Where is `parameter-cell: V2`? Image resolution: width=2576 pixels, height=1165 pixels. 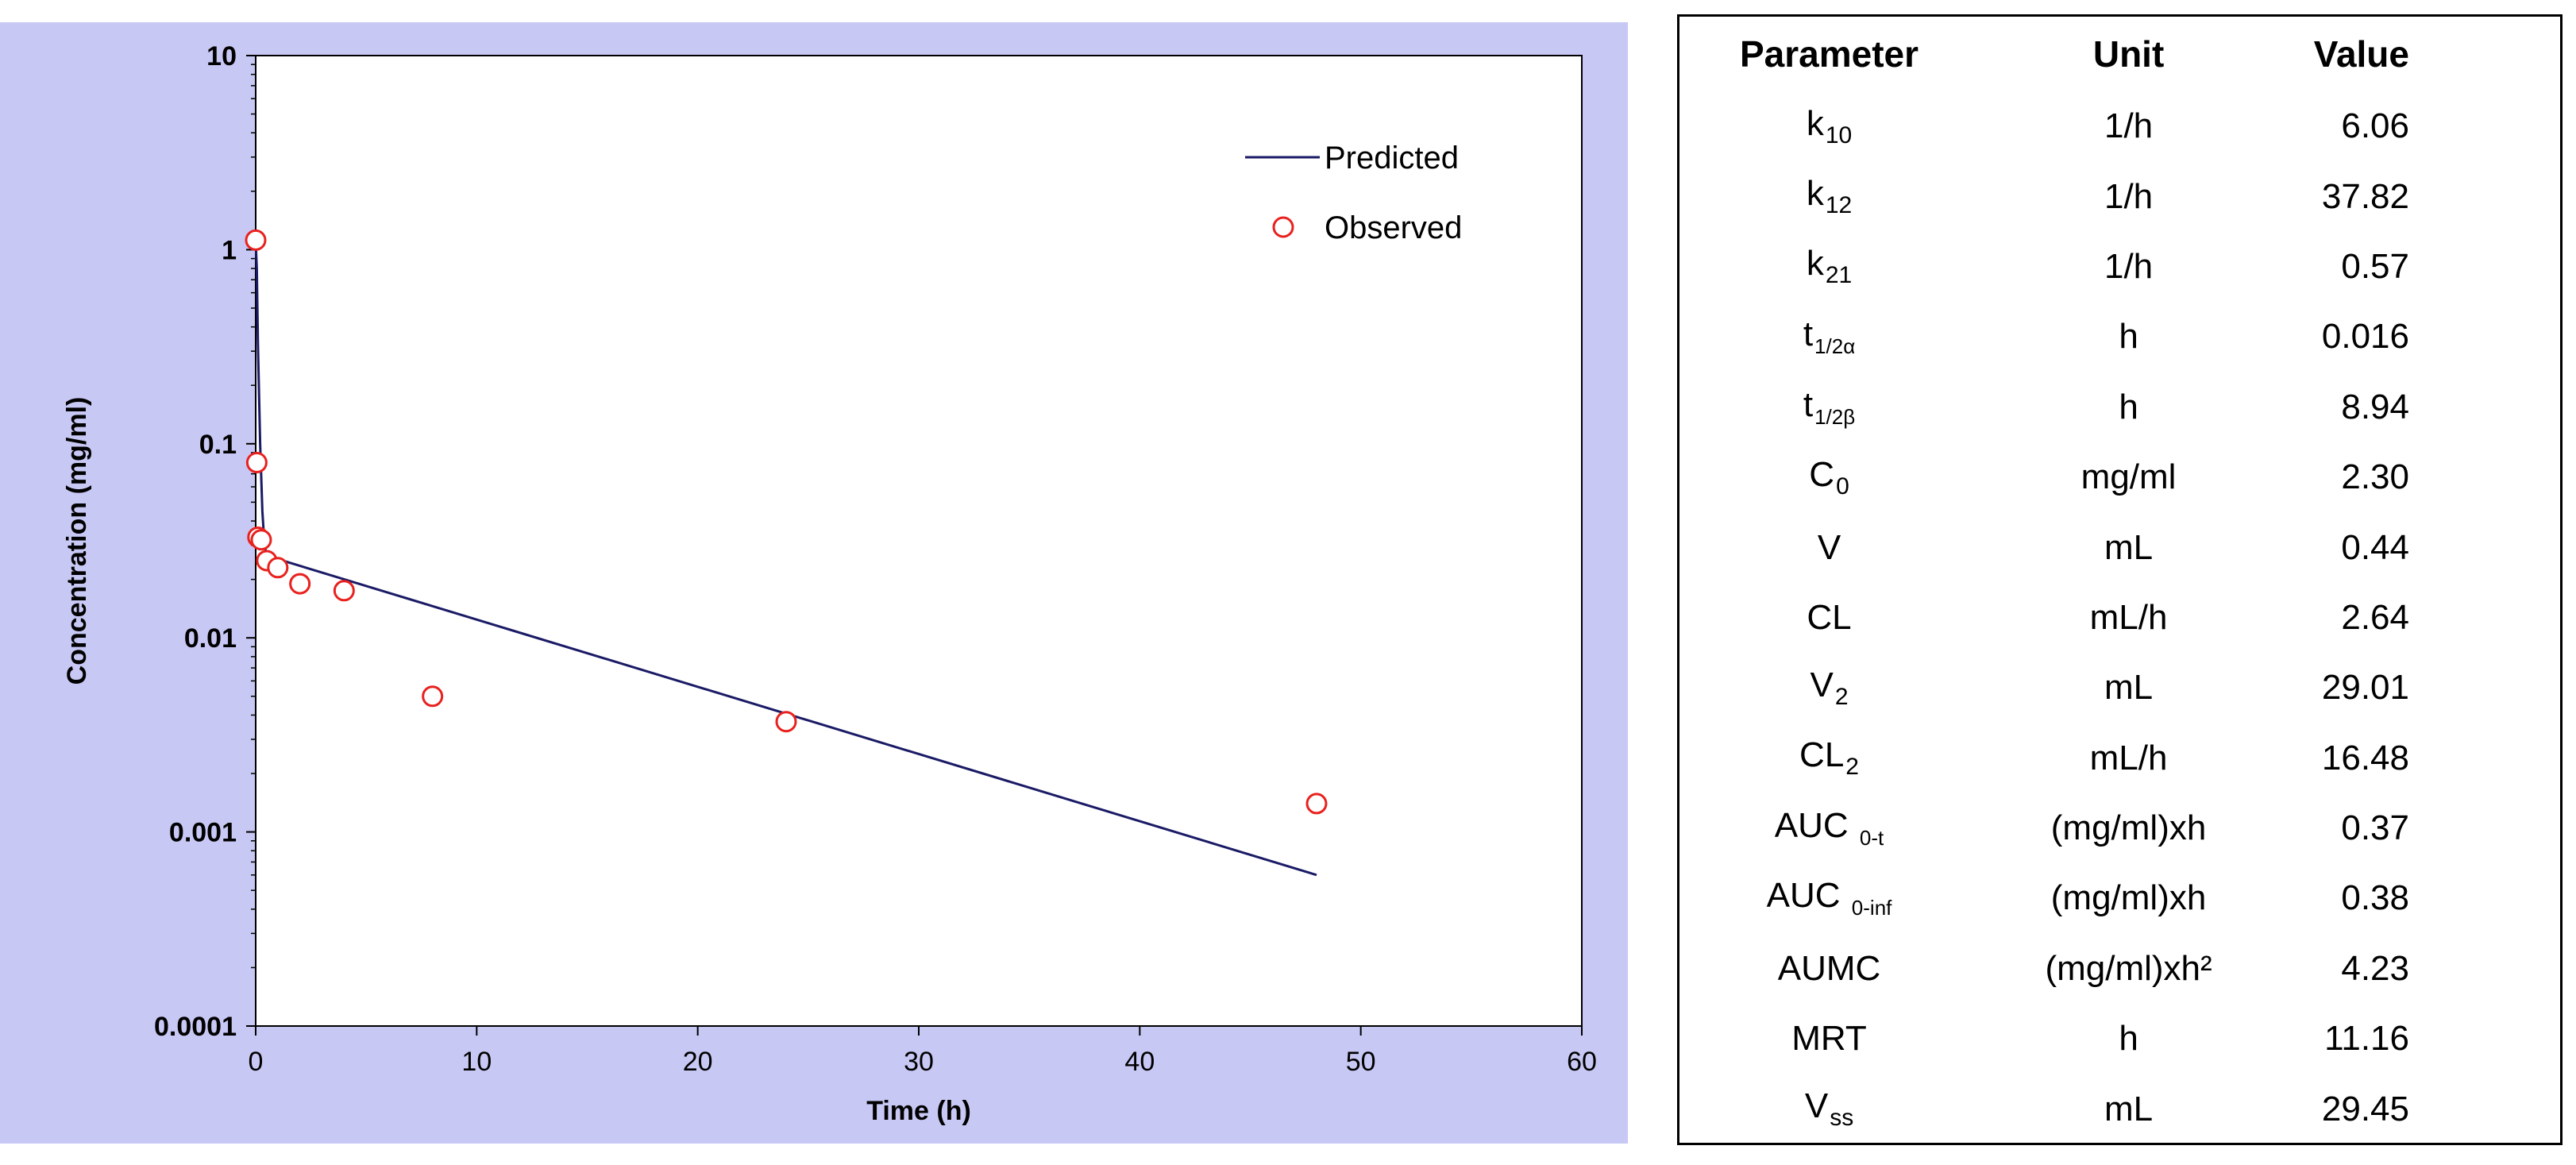 parameter-cell: V2 is located at coordinates (1829, 688).